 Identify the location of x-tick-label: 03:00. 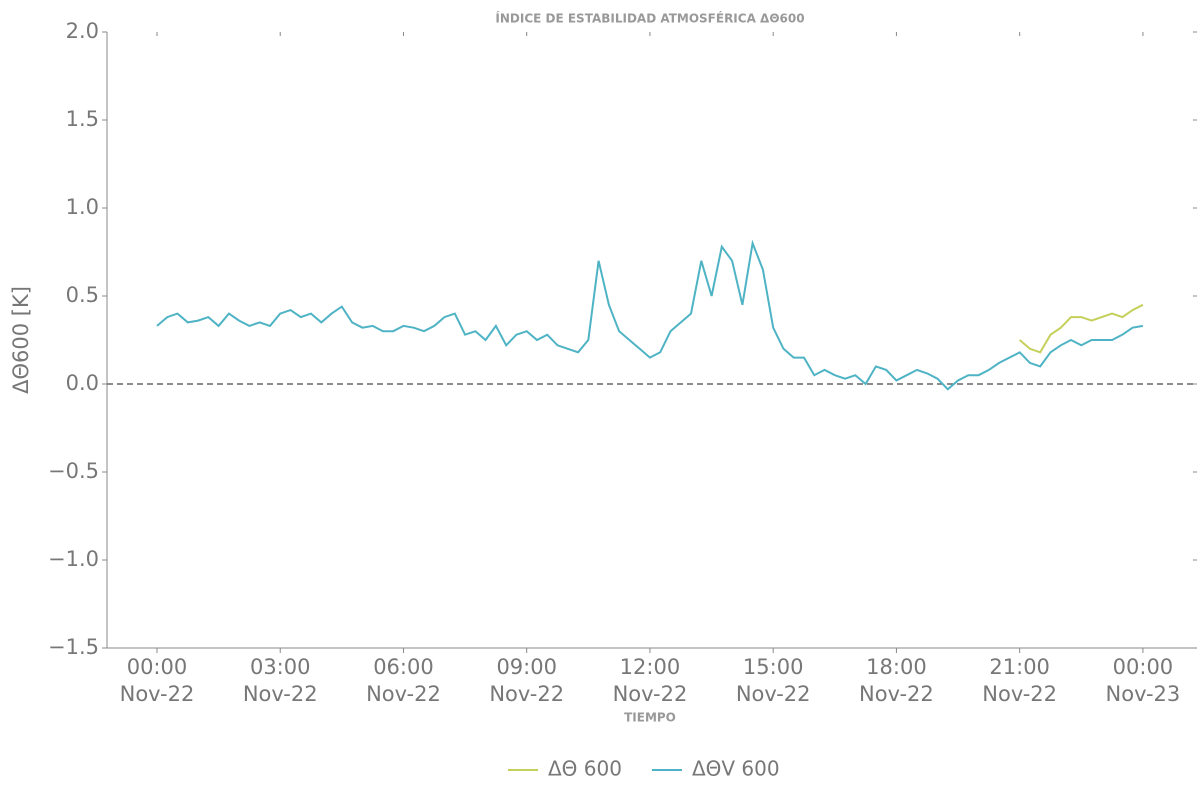
(280, 667).